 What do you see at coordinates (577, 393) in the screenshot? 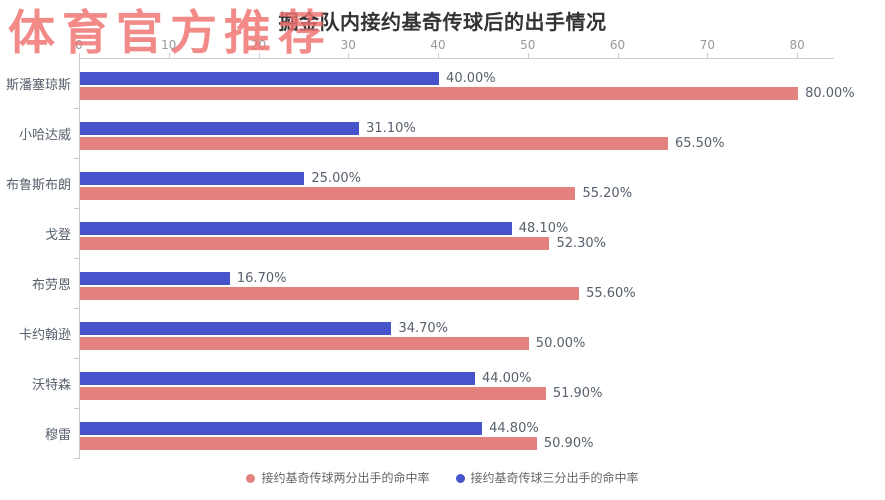
I see `value-label: 51.90%` at bounding box center [577, 393].